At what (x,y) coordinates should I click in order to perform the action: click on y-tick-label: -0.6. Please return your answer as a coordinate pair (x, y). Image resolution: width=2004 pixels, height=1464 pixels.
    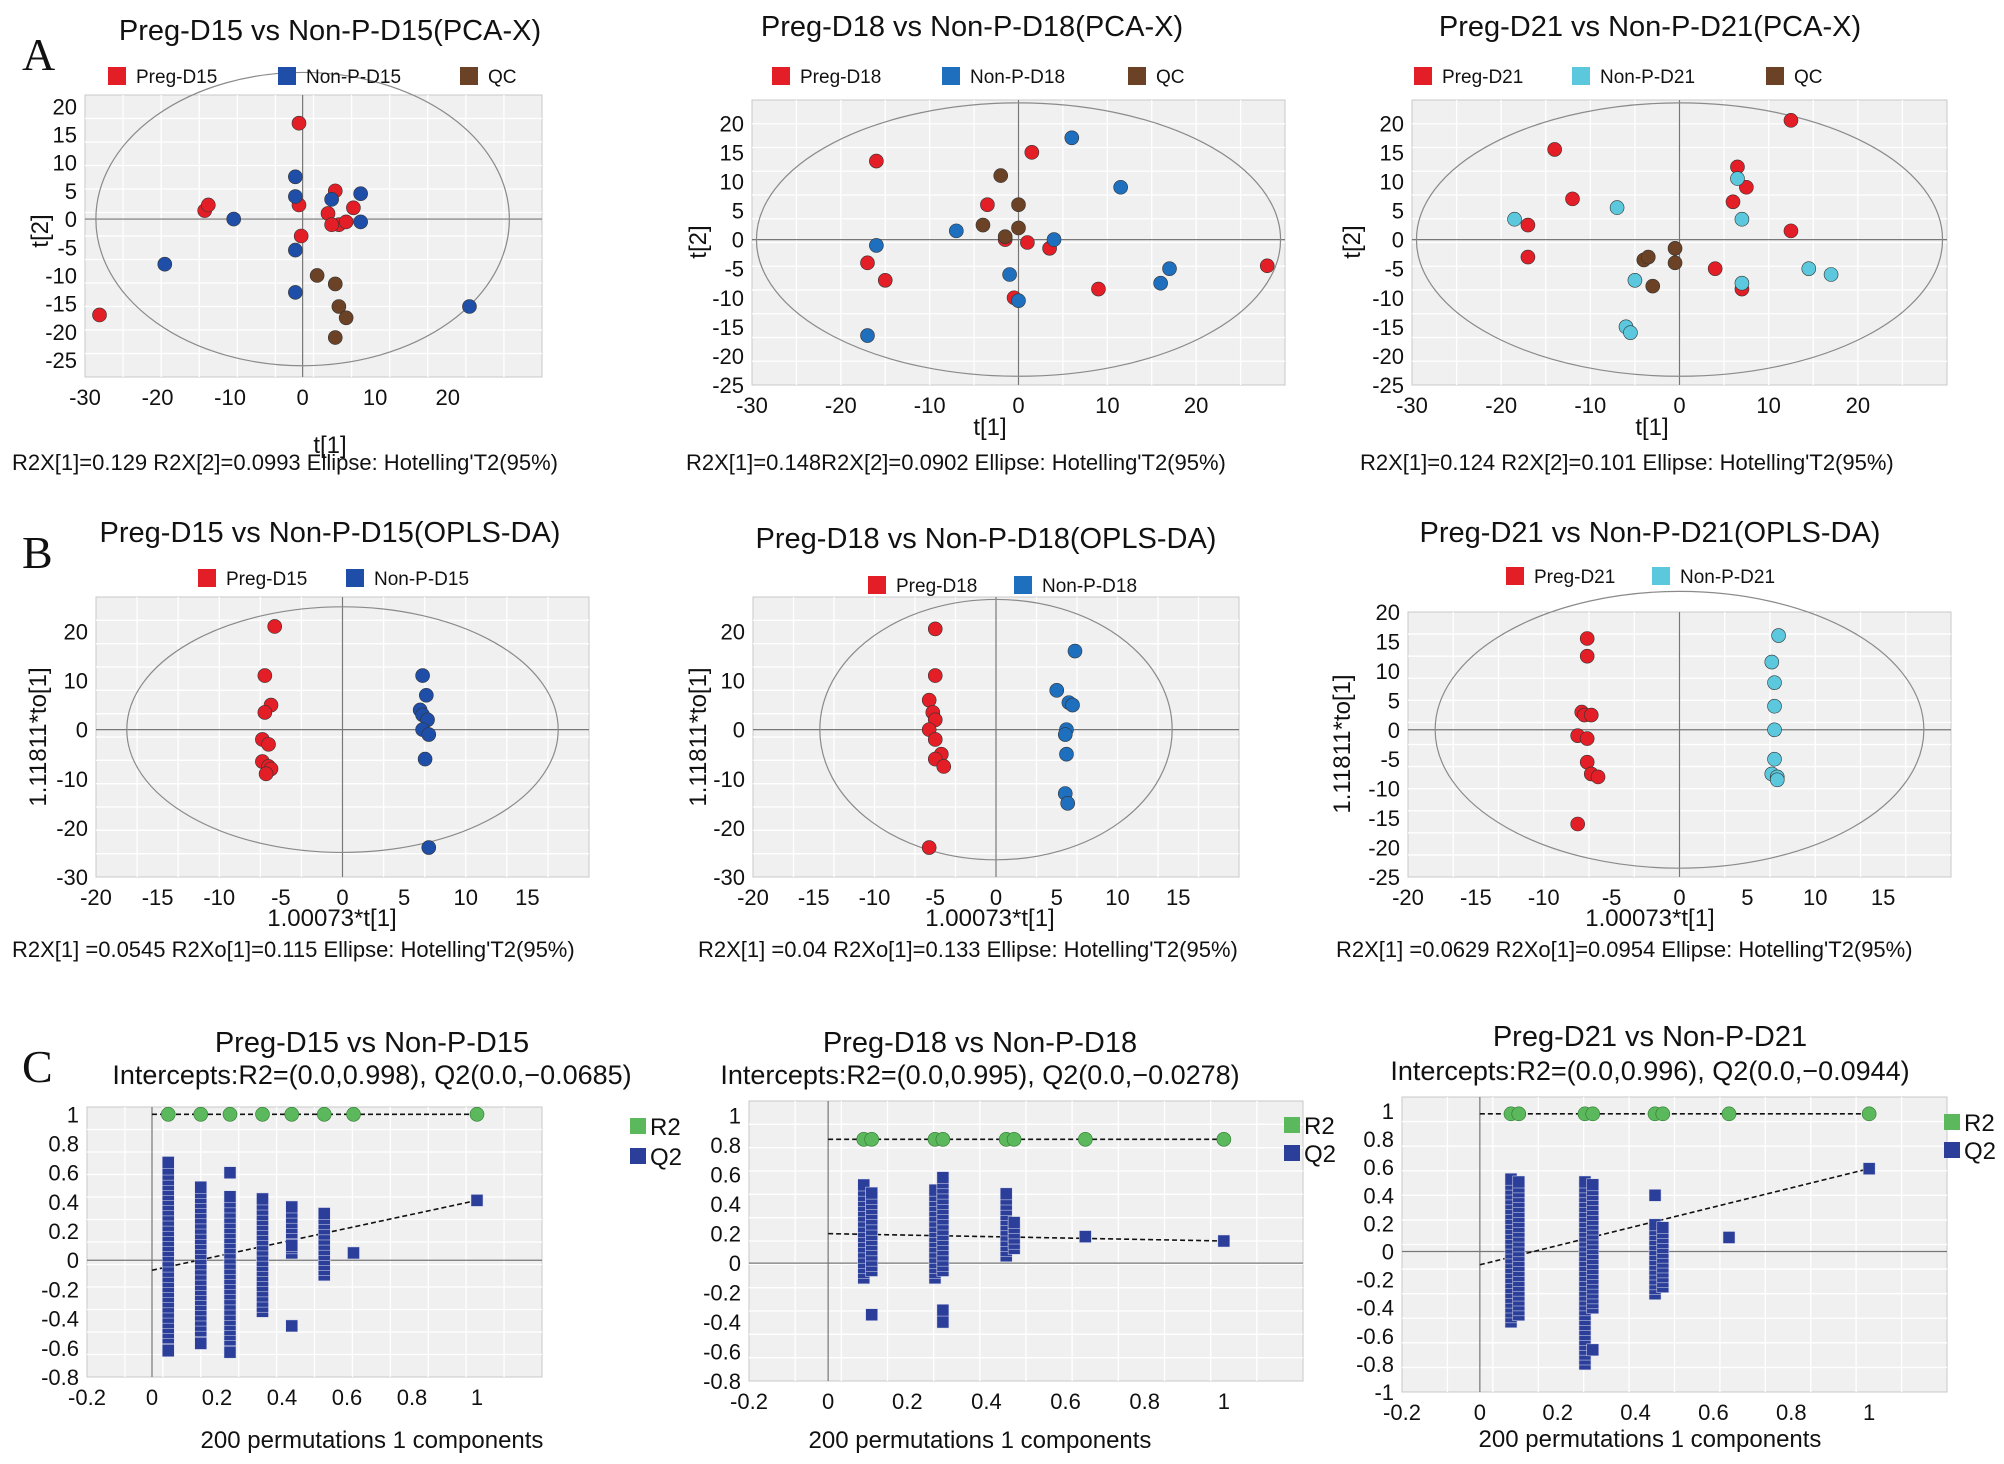
    Looking at the image, I should click on (722, 1352).